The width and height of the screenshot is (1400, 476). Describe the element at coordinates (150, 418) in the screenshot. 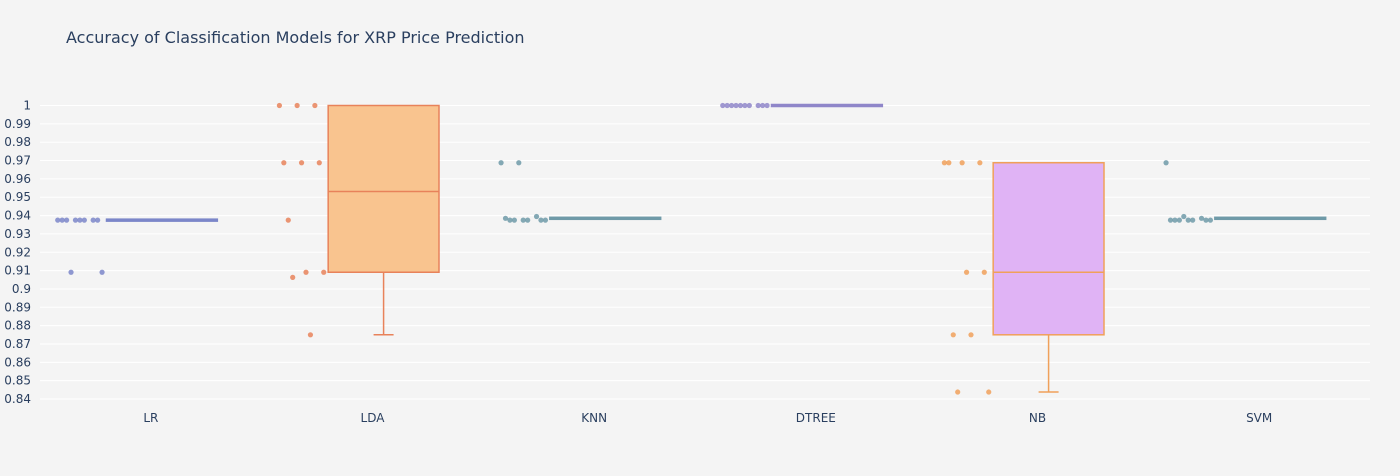

I see `x-tick-label: LR` at that location.